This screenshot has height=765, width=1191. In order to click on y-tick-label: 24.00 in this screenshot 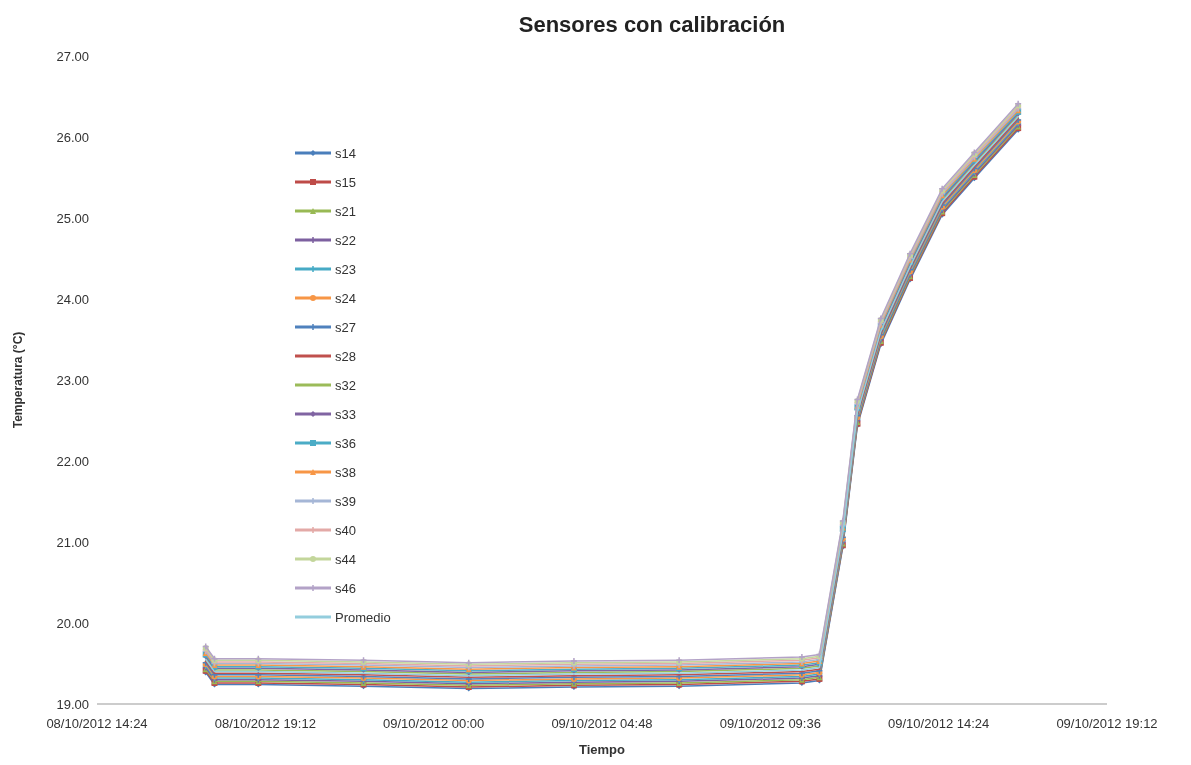, I will do `click(72, 299)`.